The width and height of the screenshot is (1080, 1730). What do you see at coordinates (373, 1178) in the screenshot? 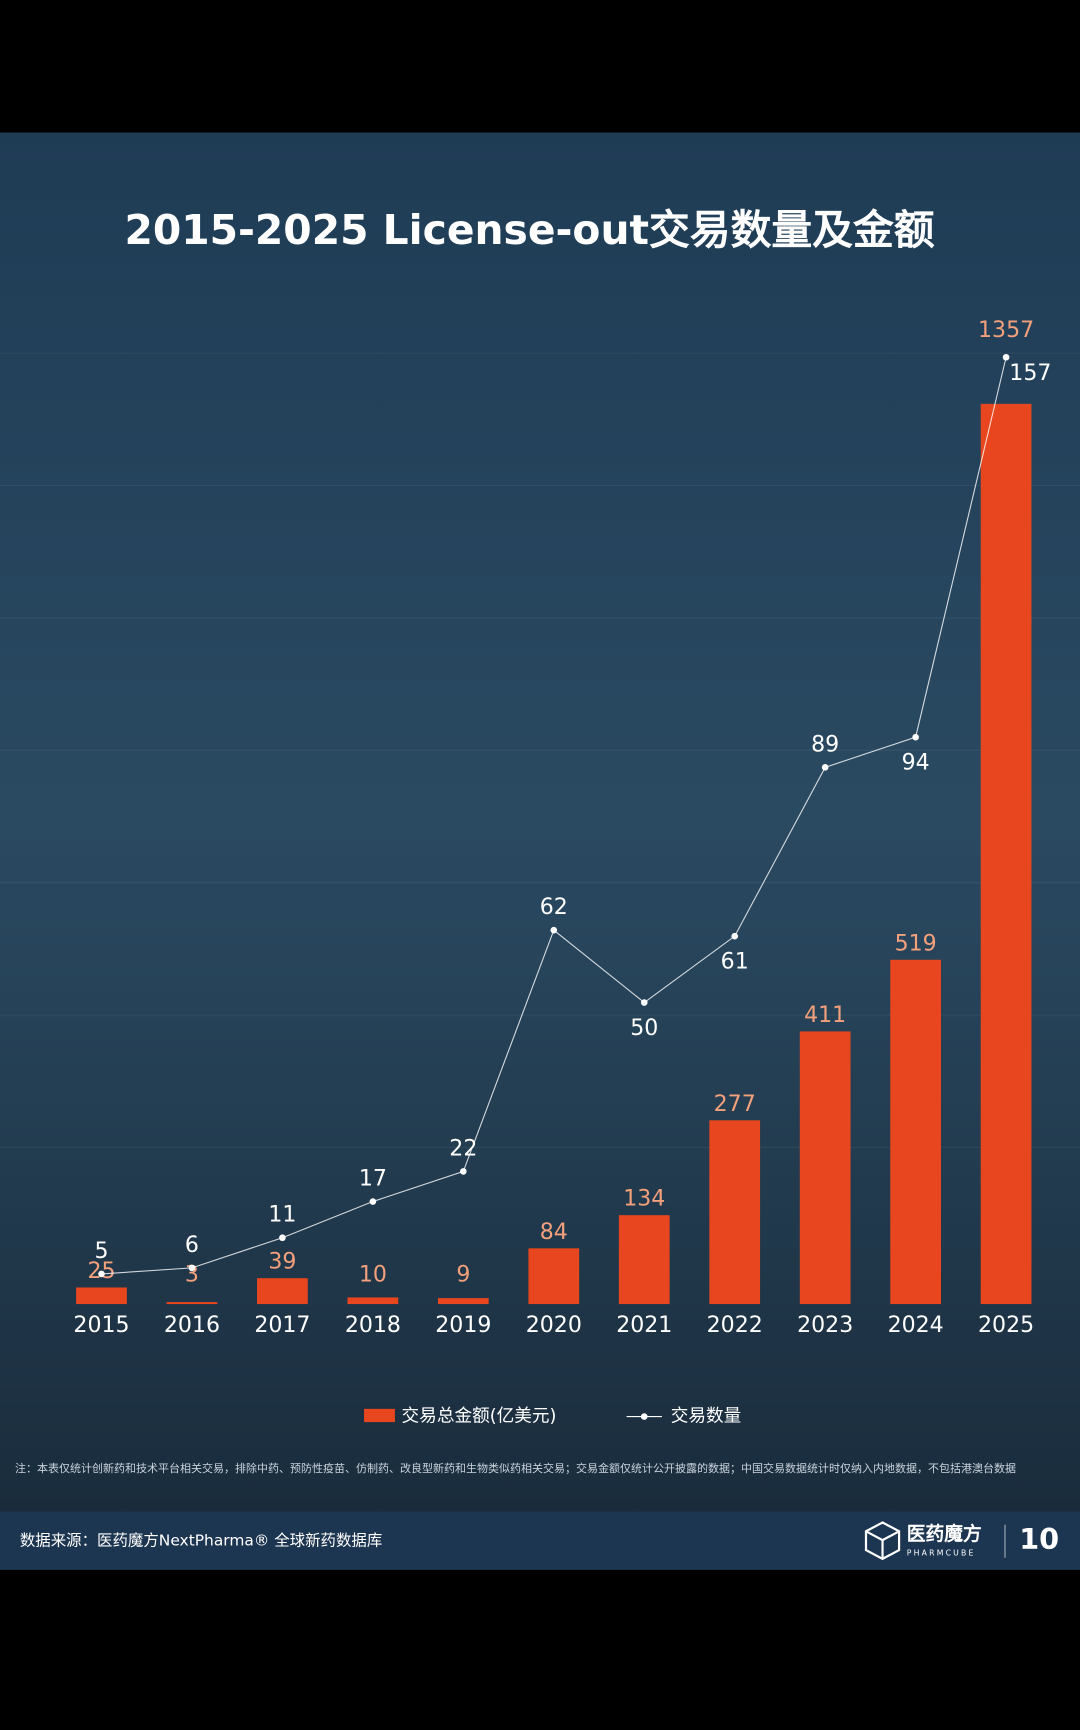
I see `count-label: 17` at bounding box center [373, 1178].